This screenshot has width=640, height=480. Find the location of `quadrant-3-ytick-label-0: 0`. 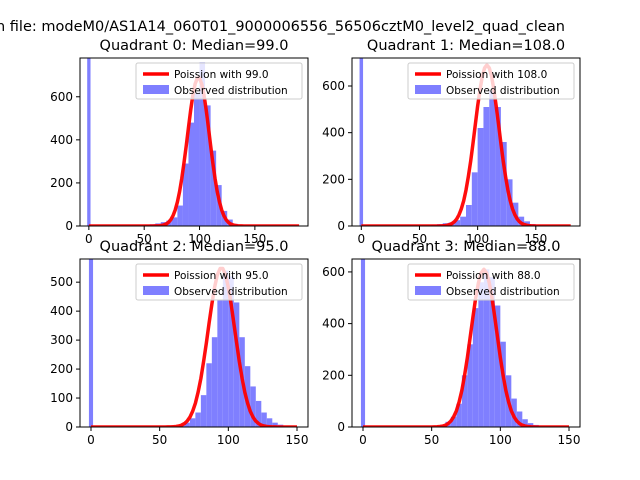

quadrant-3-ytick-label-0: 0 is located at coordinates (341, 427).